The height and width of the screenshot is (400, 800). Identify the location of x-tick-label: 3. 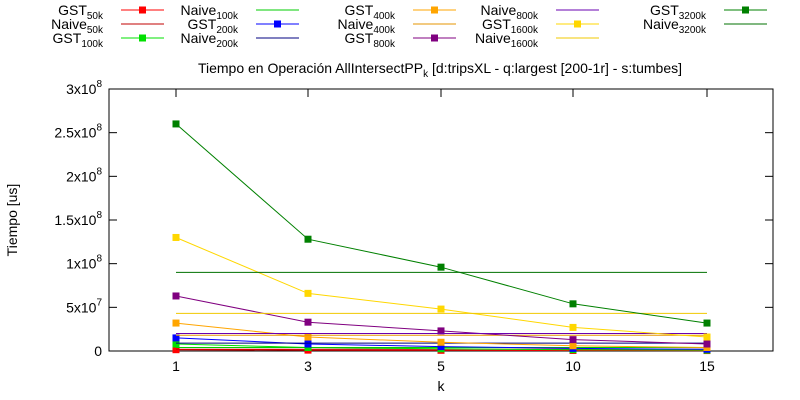
(308, 366).